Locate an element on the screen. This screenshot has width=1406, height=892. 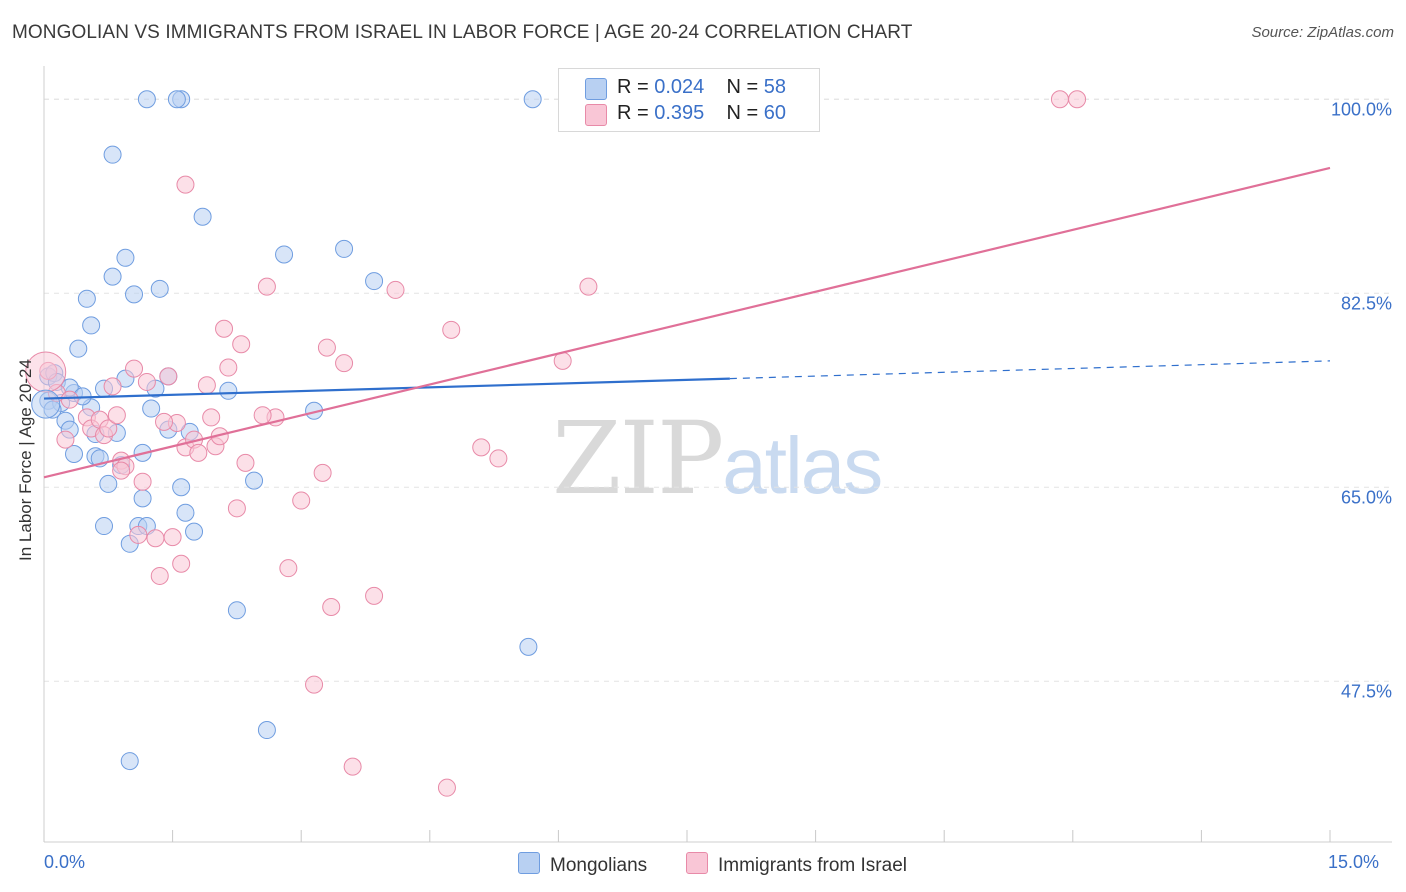
bottom-legend-israel: Immigrants from Israel is located at coordinates (796, 864).